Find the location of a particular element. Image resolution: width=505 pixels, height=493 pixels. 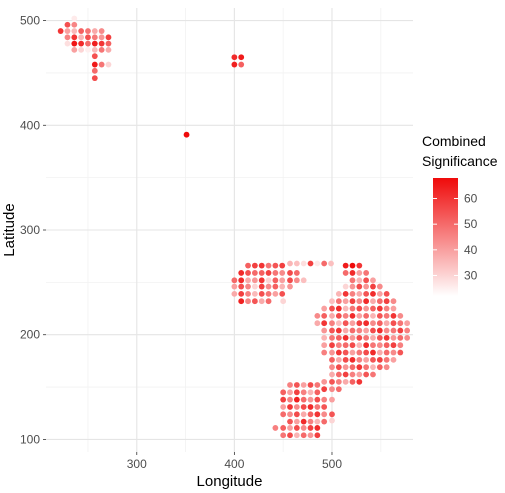

legend: Combined Significance 30 40 50 60 is located at coordinates (460, 214).